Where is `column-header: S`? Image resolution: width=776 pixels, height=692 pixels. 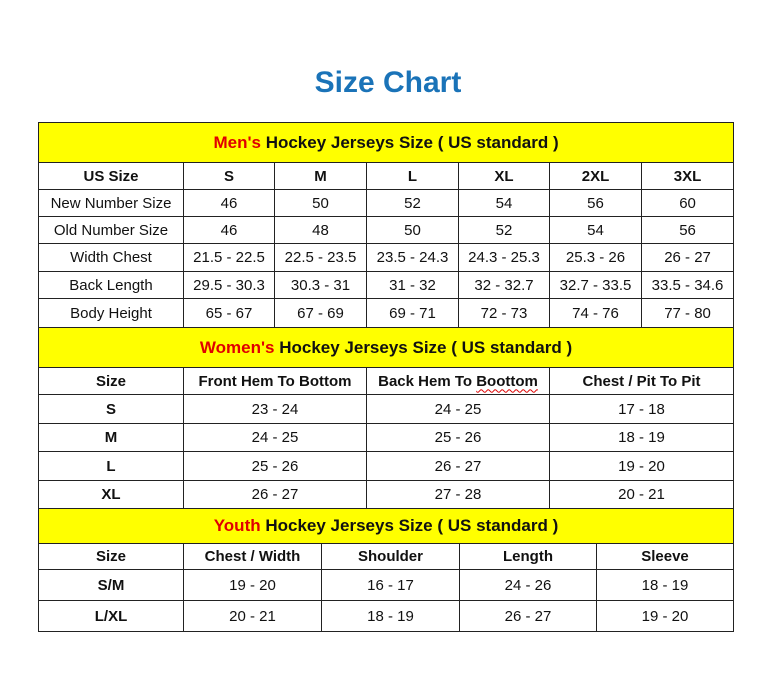
column-header: S is located at coordinates (229, 176).